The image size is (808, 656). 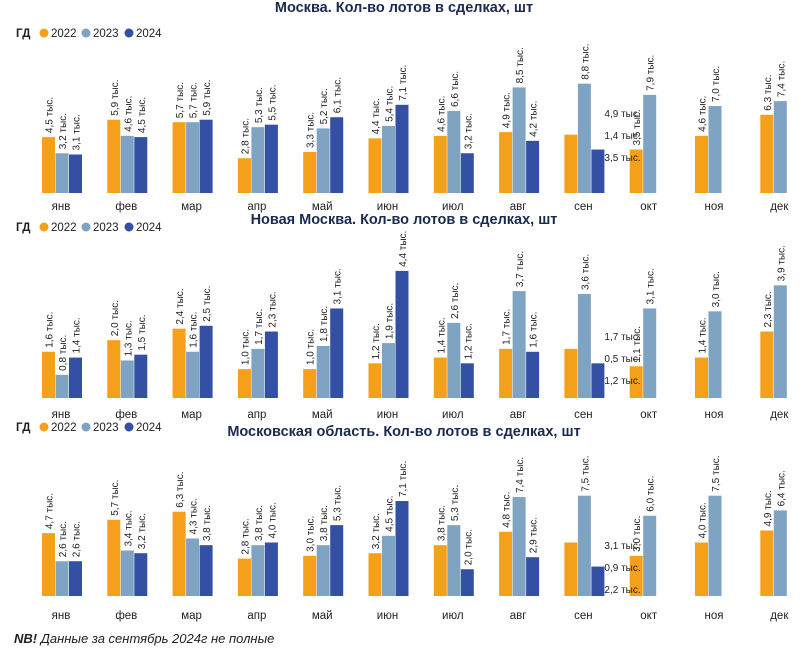 What do you see at coordinates (338, 286) in the screenshot?
I see `chart-2-value-label-2024-май: 3,1 тыс.` at bounding box center [338, 286].